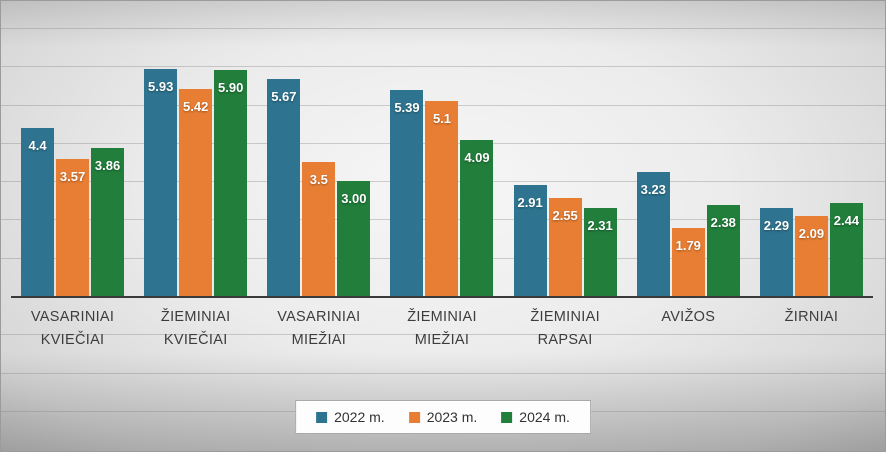 Image resolution: width=886 pixels, height=452 pixels. What do you see at coordinates (776, 226) in the screenshot?
I see `bar-value-label: 2.29` at bounding box center [776, 226].